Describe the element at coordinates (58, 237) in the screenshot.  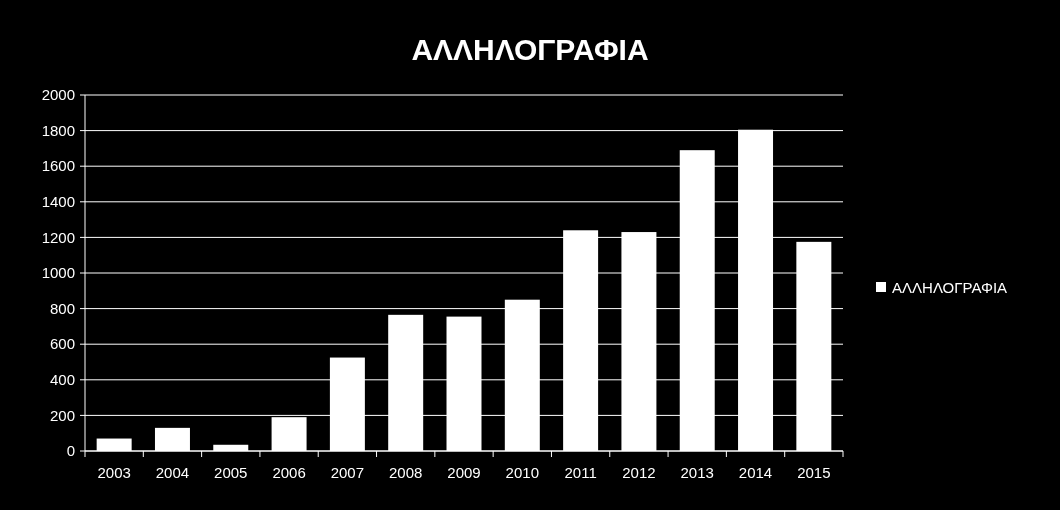
I see `y-tick-label: 1200` at that location.